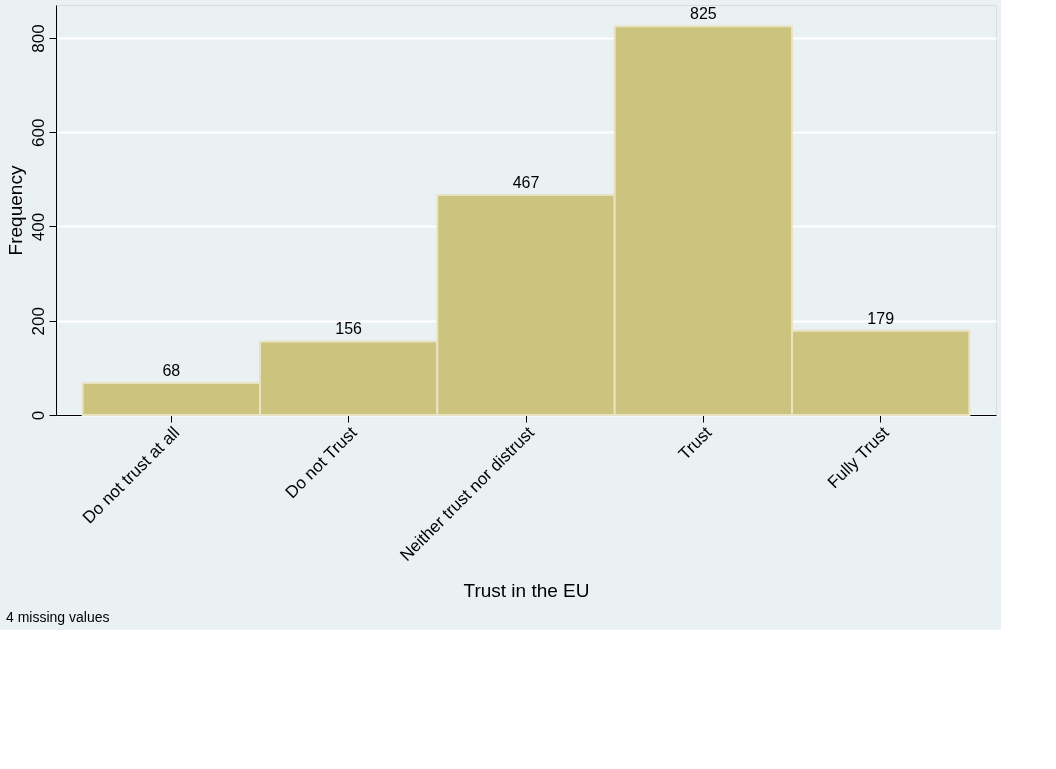 The image size is (1056, 769). I want to click on y-tick-label: 600, so click(38, 132).